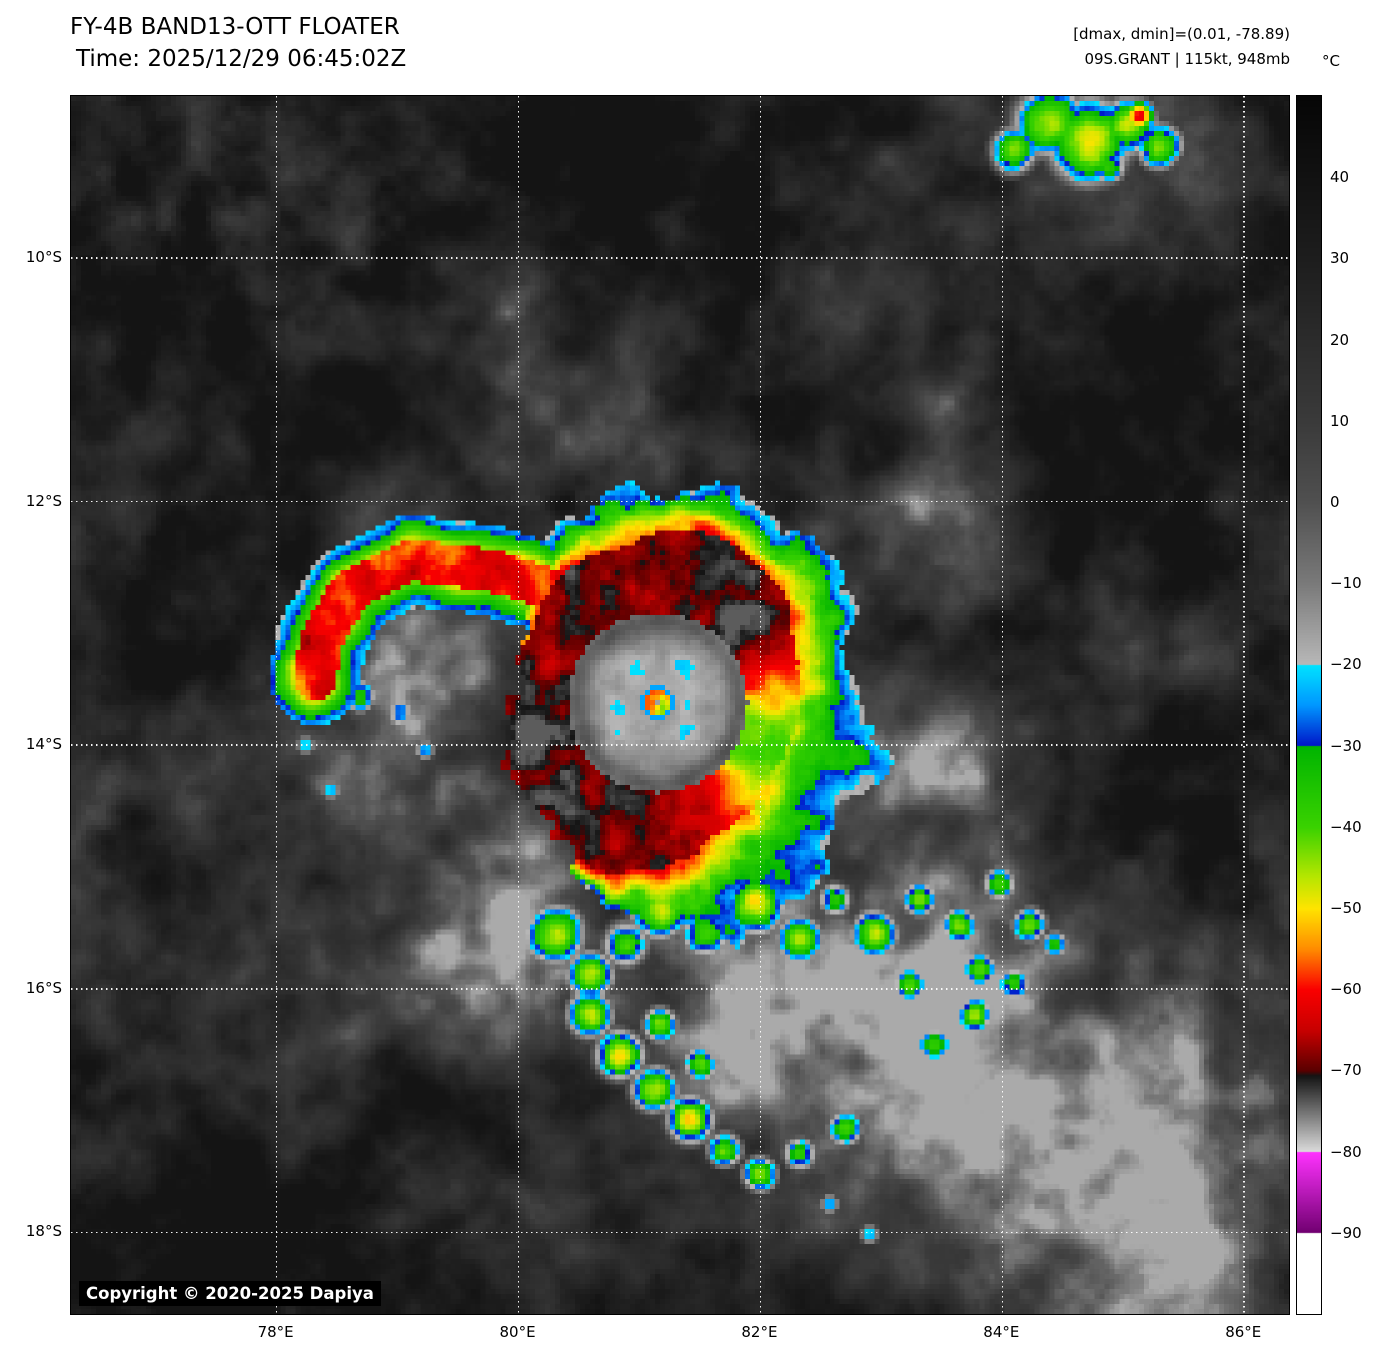  I want to click on colorbar-tick-label: −60, so click(1346, 989).